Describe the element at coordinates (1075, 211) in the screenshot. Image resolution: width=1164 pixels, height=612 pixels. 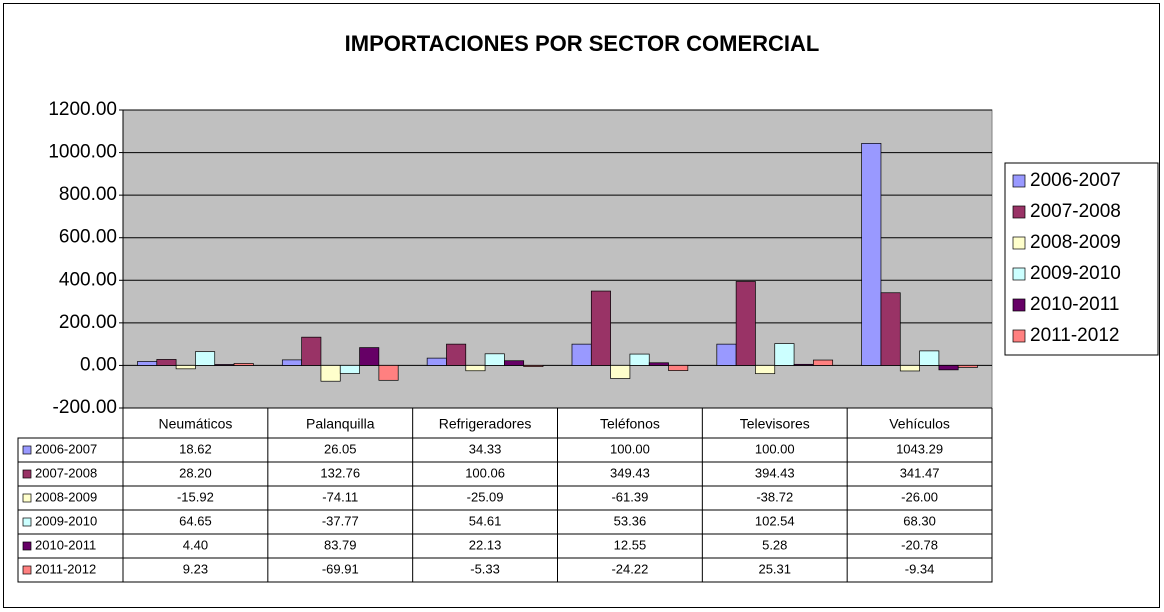
I see `legend-label: 2007-2008` at that location.